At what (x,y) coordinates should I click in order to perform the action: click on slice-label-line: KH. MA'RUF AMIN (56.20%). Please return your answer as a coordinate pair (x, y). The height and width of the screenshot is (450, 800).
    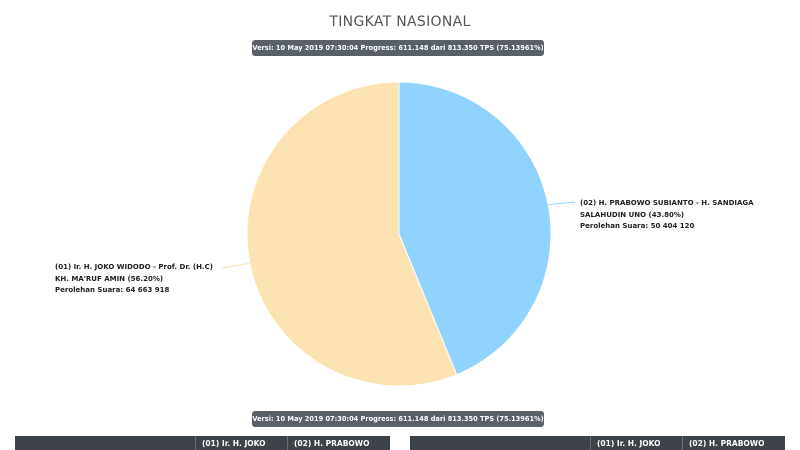
    Looking at the image, I should click on (109, 278).